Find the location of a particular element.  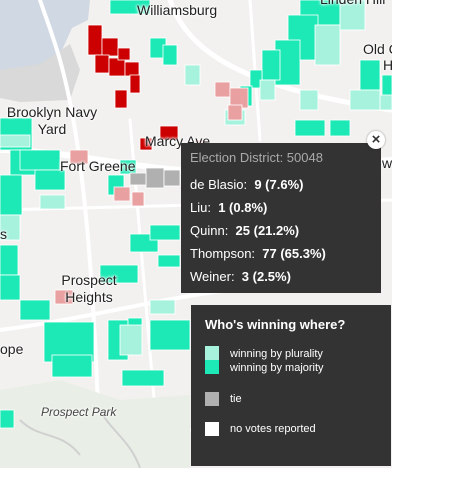

close-icon: × is located at coordinates (376, 140).